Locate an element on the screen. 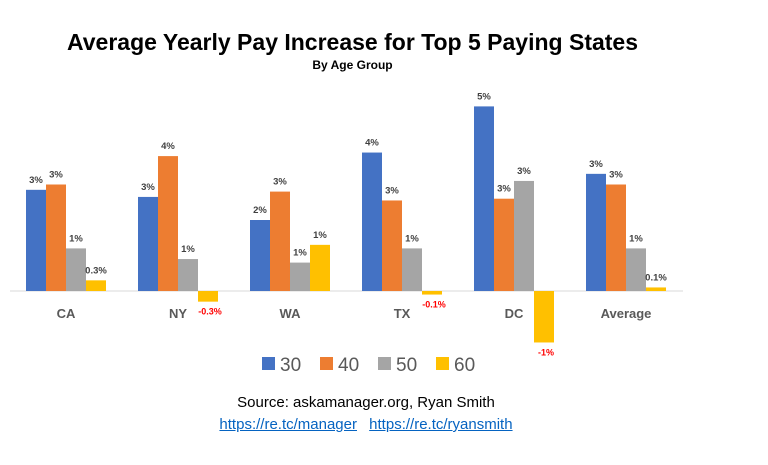 This screenshot has height=465, width=768. x-tick-label: DC is located at coordinates (514, 313).